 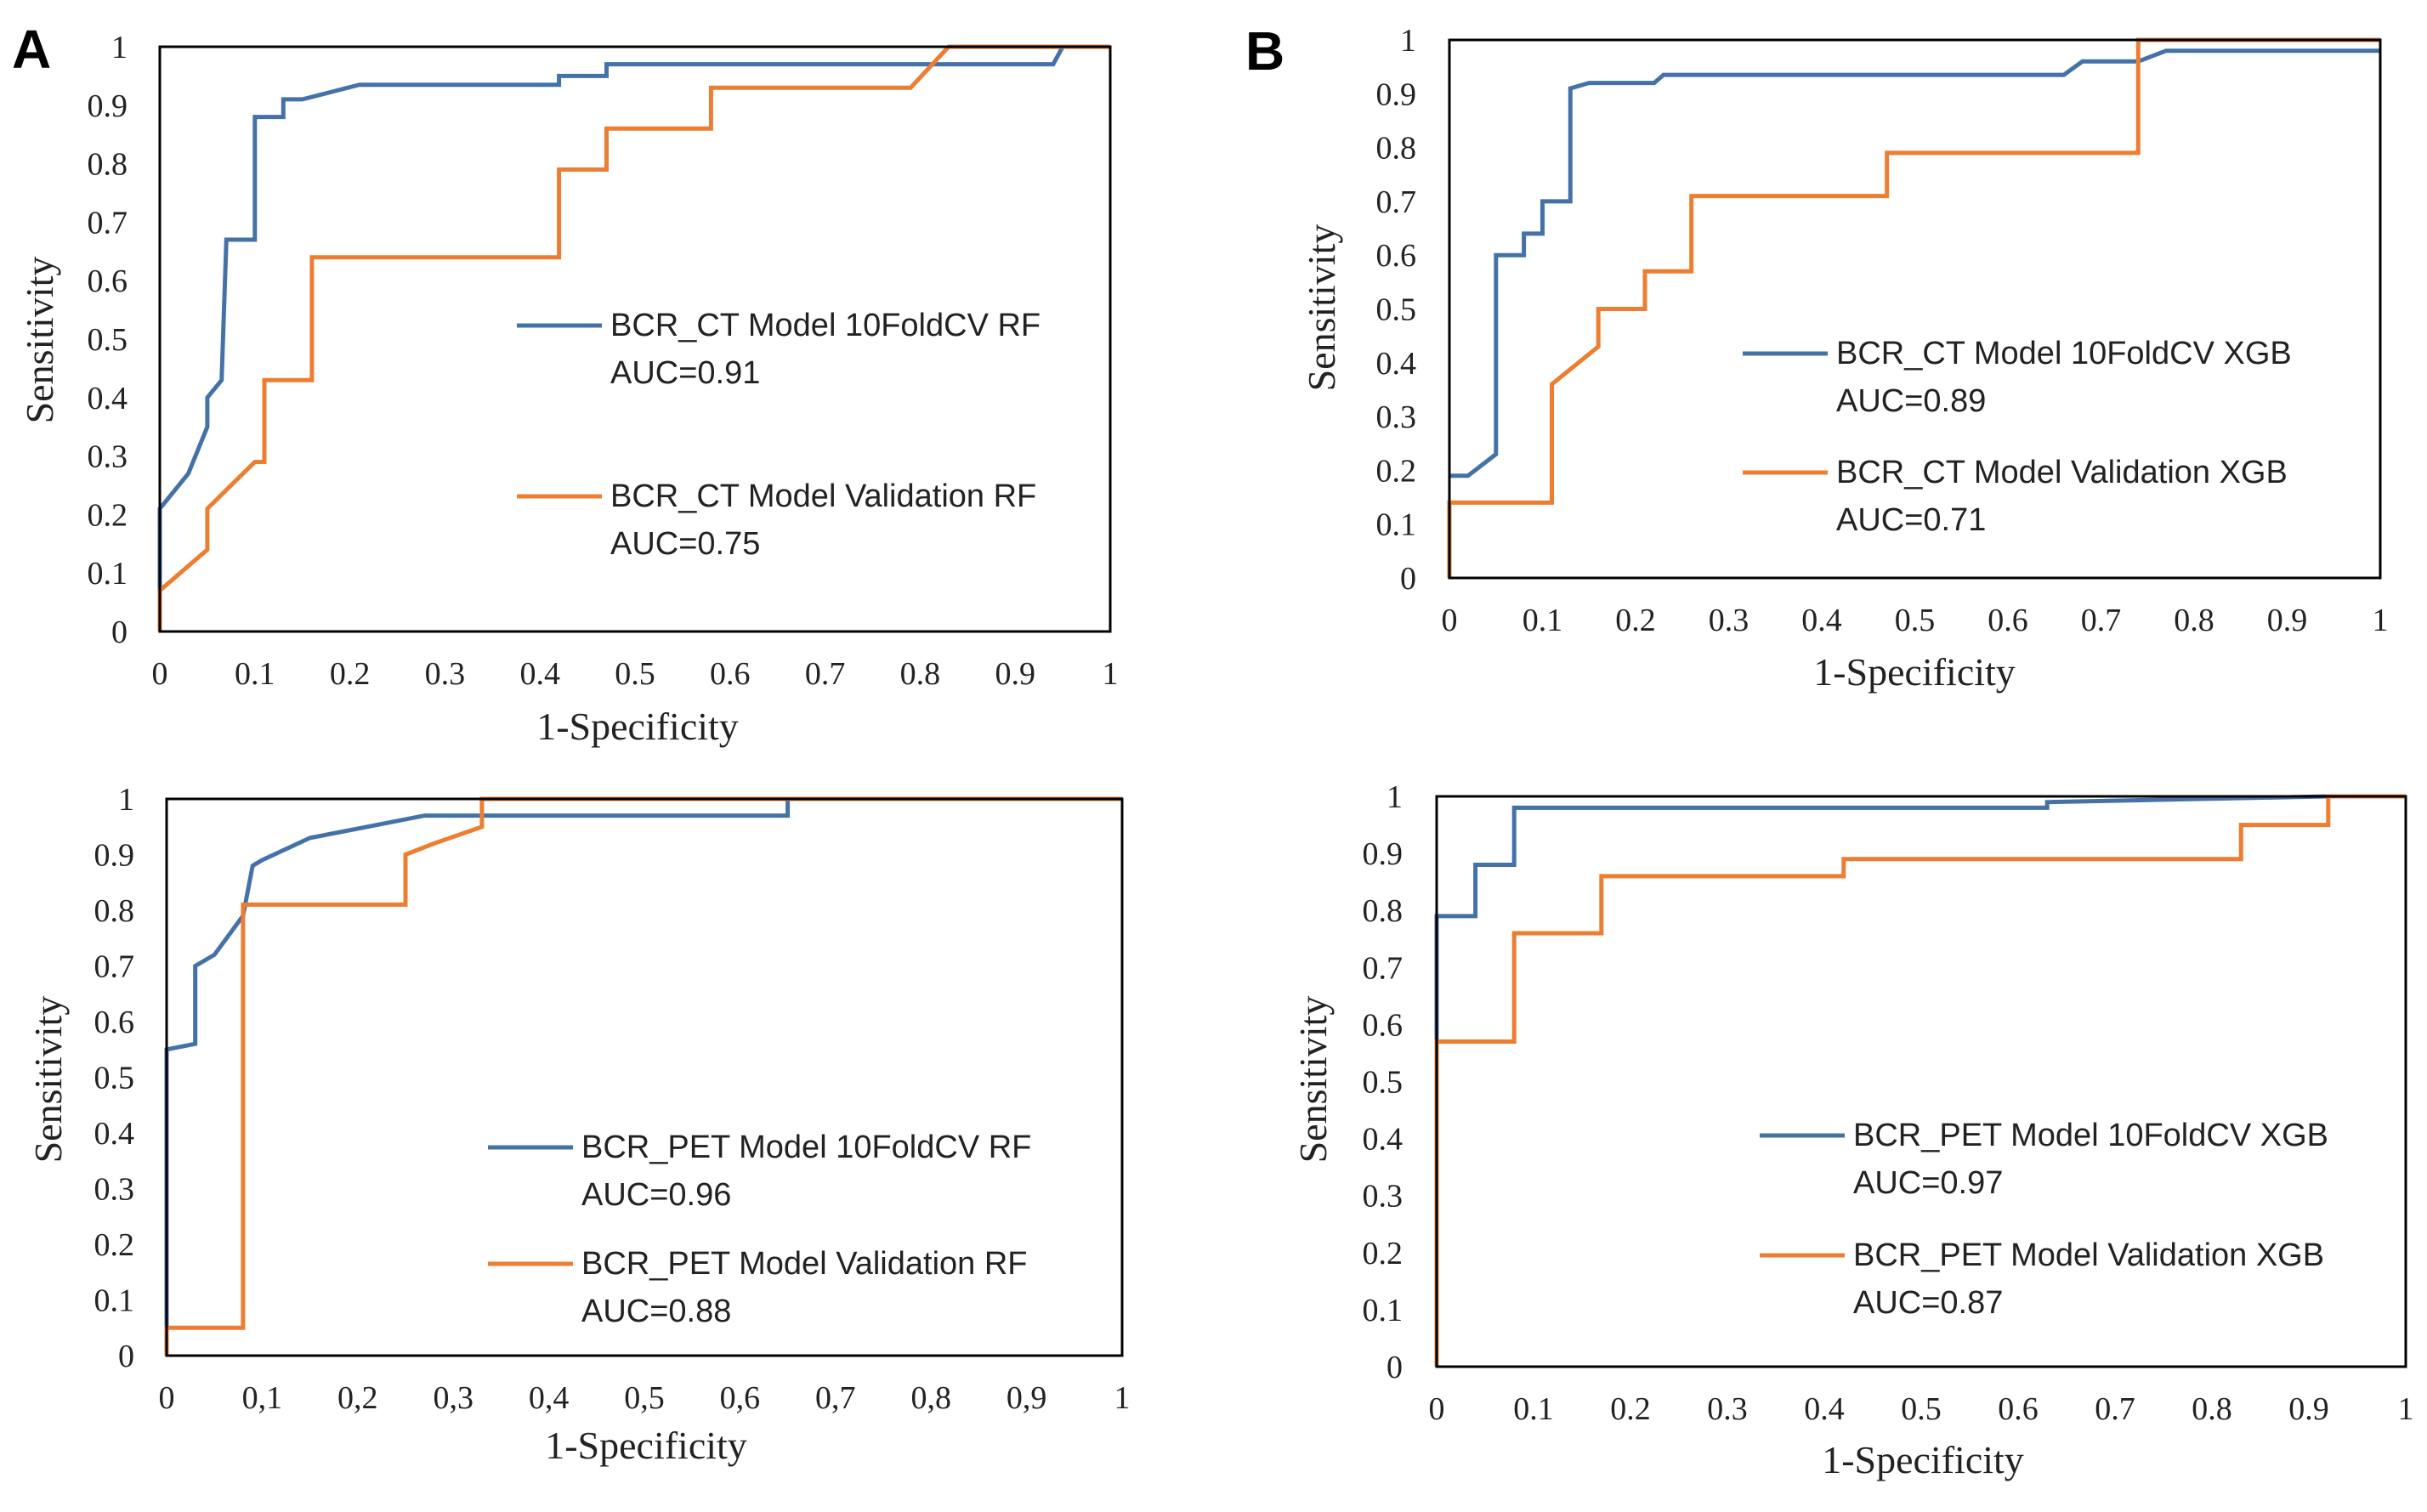 What do you see at coordinates (2017, 377) in the screenshot?
I see `legend-entry-cv: BCR_CT Model 10FoldCV XGB AUC=0.89` at bounding box center [2017, 377].